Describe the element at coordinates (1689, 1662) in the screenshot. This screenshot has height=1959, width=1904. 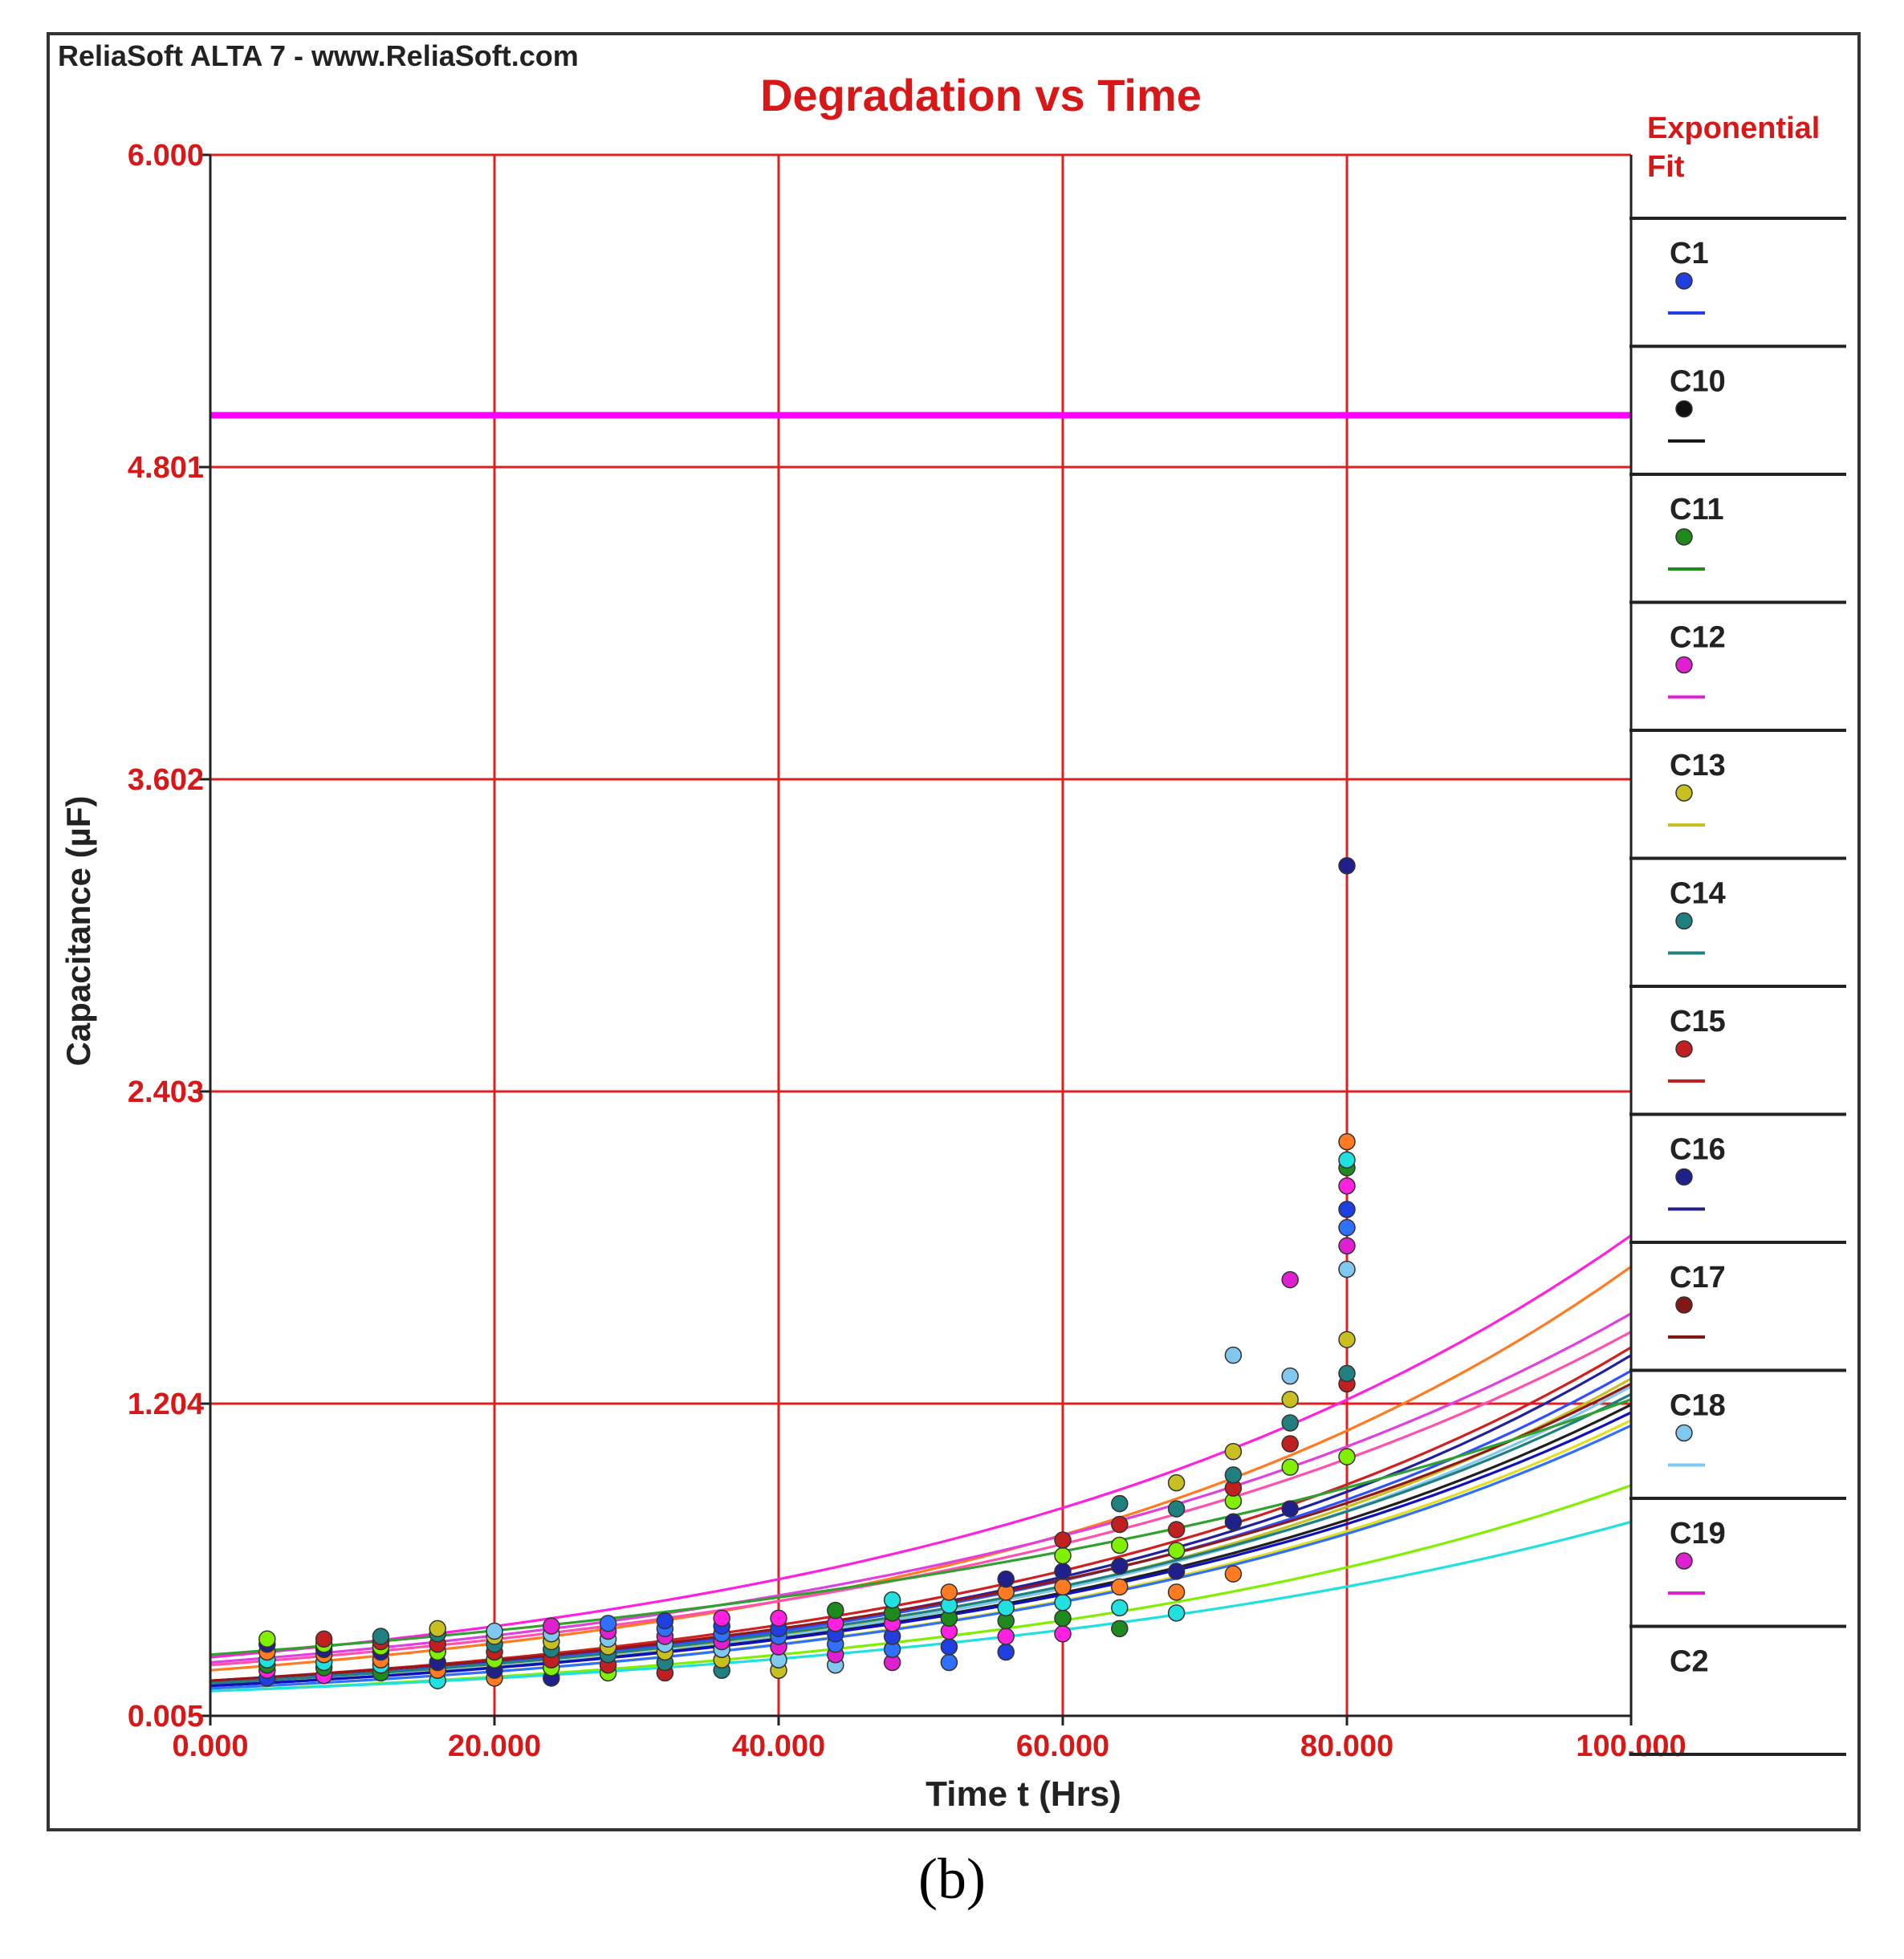
I see `legend-label-c2: C2` at that location.